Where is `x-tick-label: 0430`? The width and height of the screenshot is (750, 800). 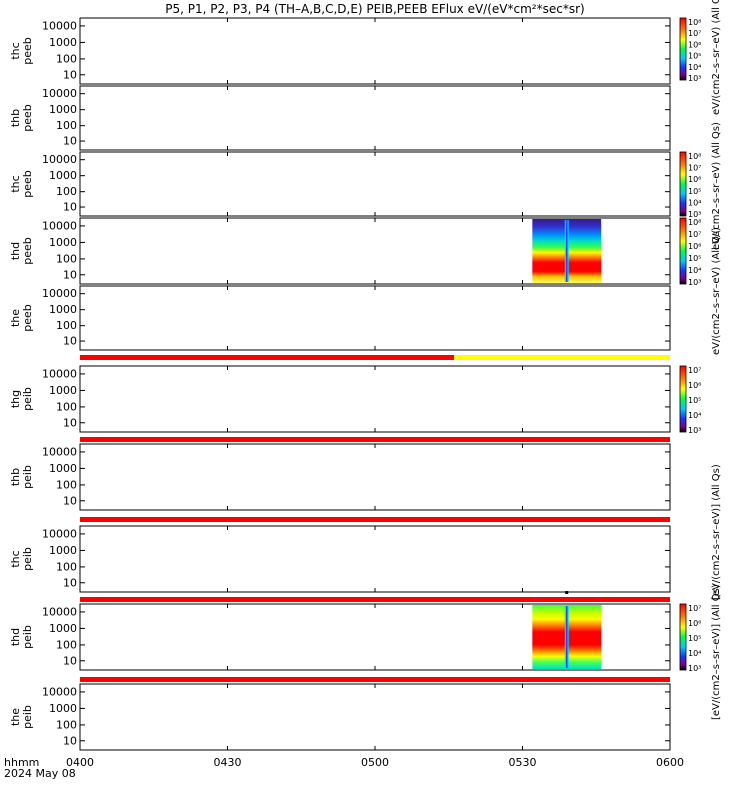 x-tick-label: 0430 is located at coordinates (228, 762).